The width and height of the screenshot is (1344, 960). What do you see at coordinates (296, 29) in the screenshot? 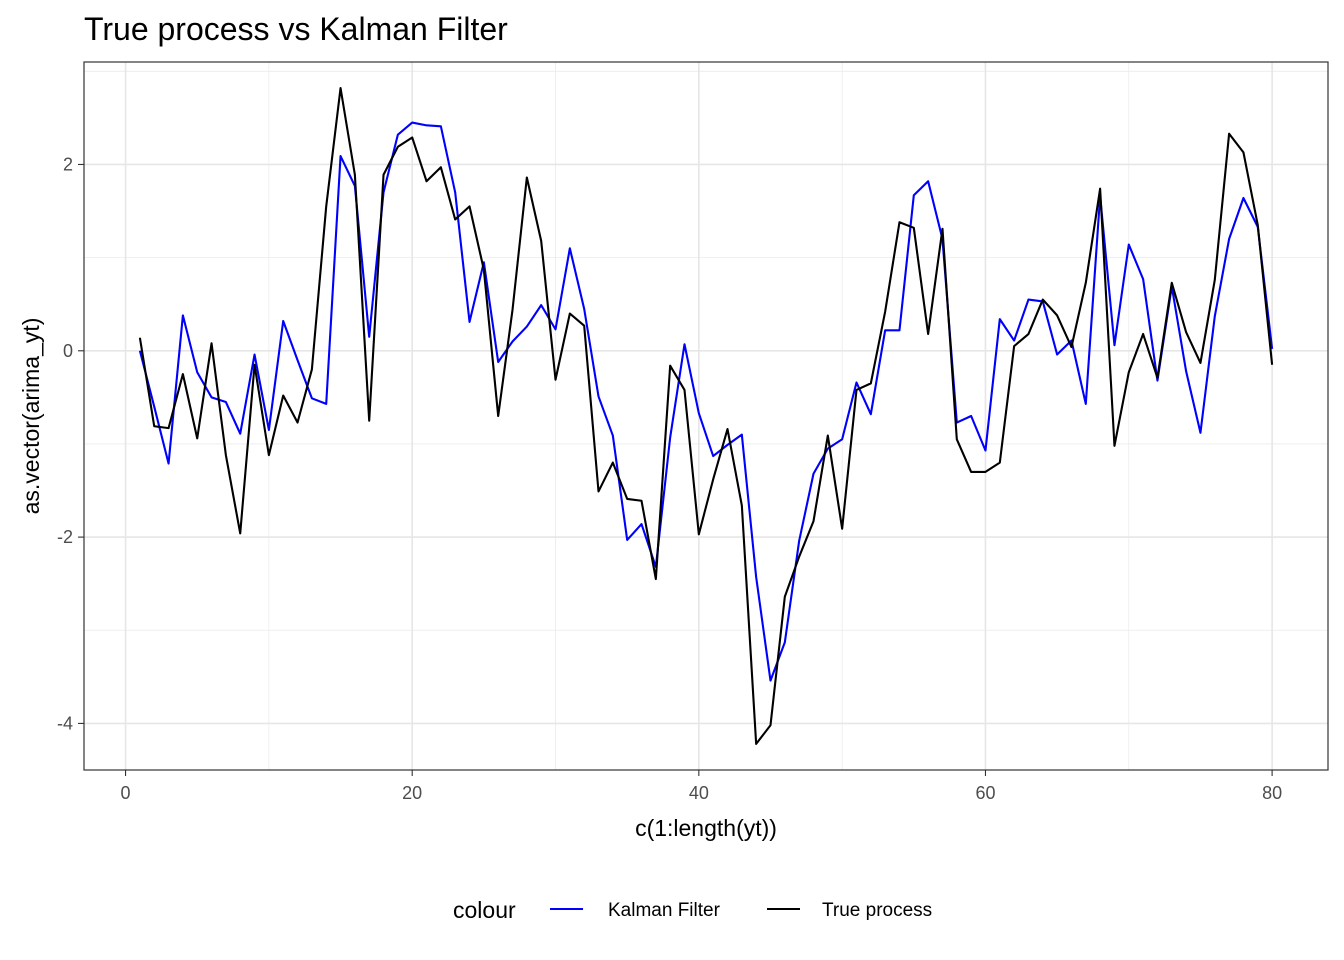
I see `chart-title: True process vs Kalman Filter` at bounding box center [296, 29].